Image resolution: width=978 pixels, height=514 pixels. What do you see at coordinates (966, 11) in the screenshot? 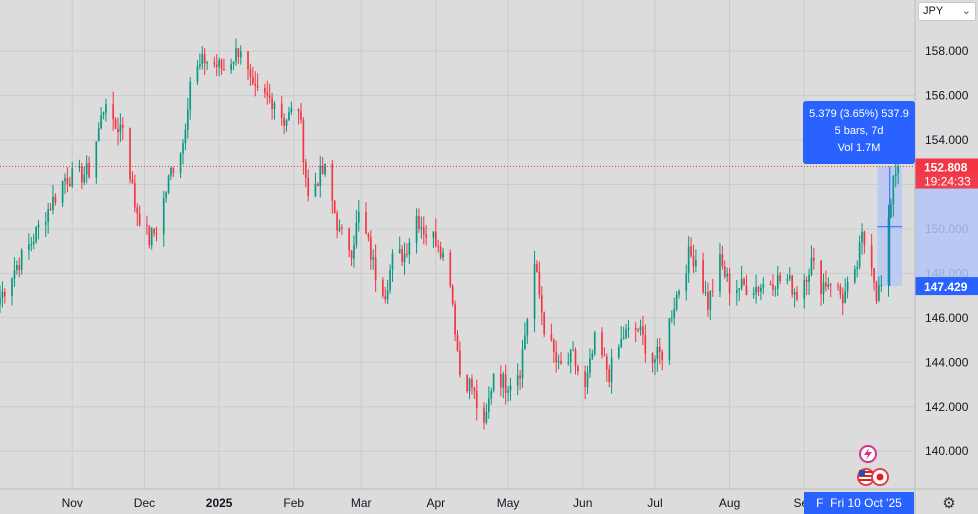
I see `chevron-down-icon: ⌄` at bounding box center [966, 11].